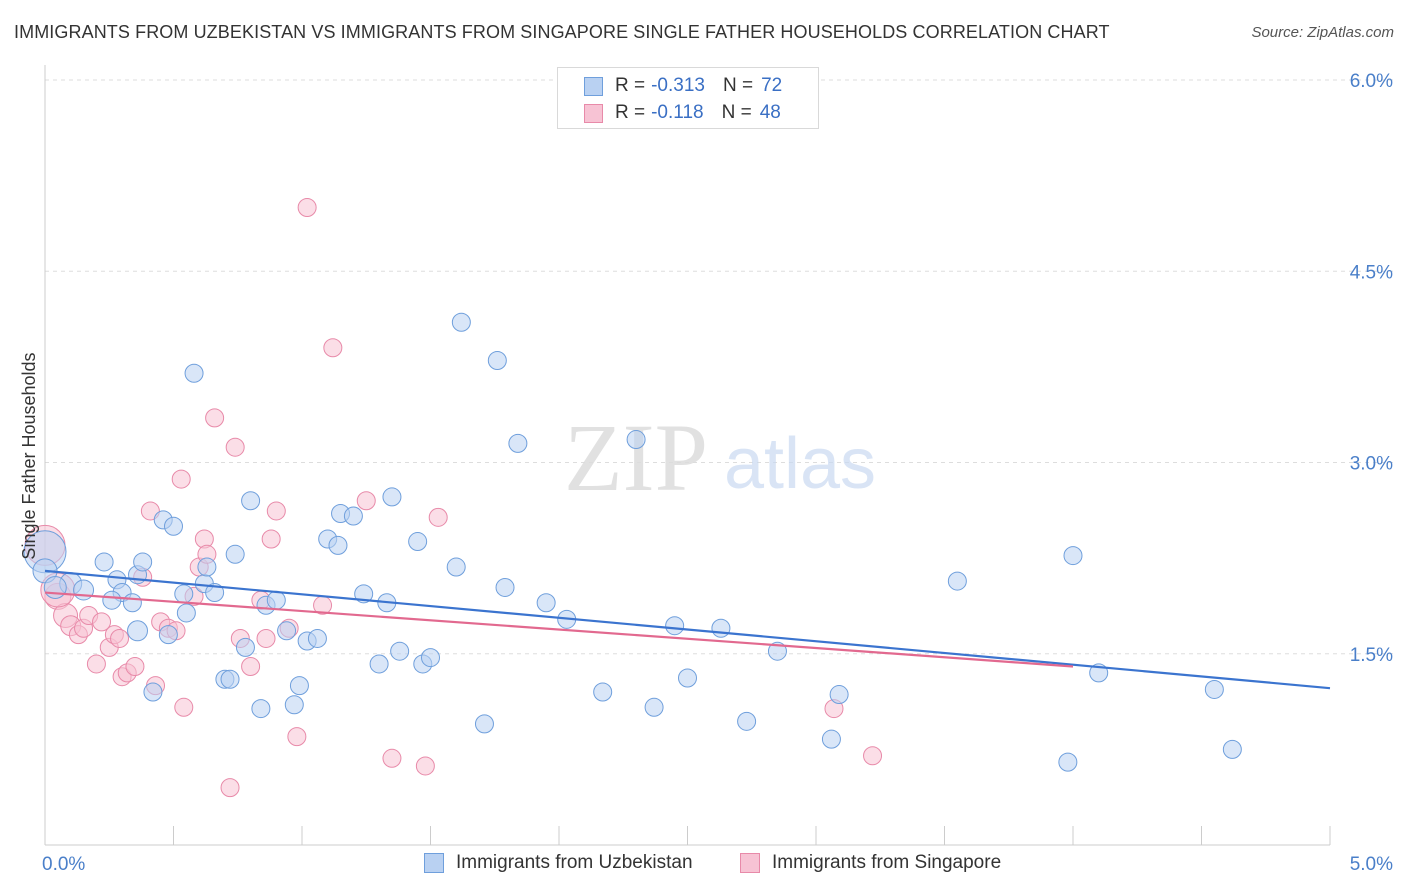 The image size is (1406, 892). Describe the element at coordinates (1371, 272) in the screenshot. I see `y-tick-label: 4.5%` at that location.